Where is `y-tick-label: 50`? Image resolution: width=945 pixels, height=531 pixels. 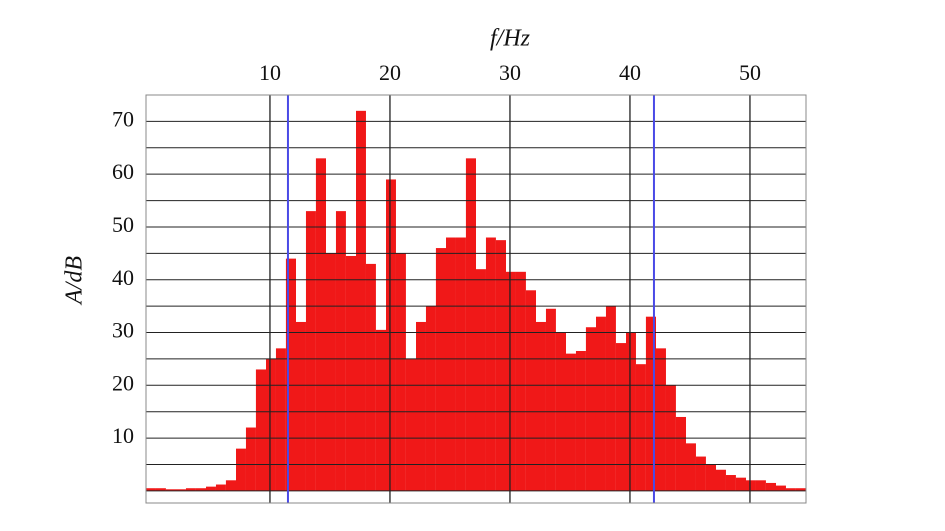
y-tick-label: 50 is located at coordinates (123, 224).